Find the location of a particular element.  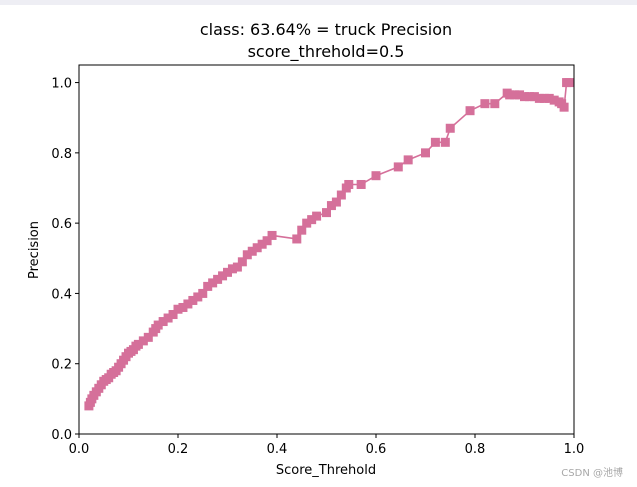

watermark: CSDN @池博 is located at coordinates (592, 473).